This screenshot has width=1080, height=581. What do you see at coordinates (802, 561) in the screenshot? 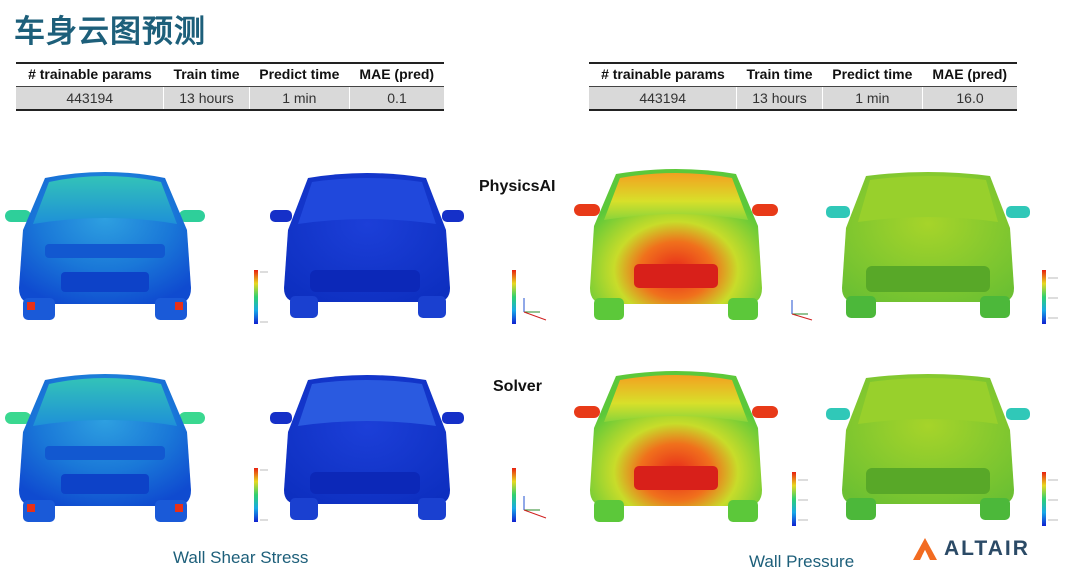
I see `pressure-caption: Wall Pressure` at bounding box center [802, 561].